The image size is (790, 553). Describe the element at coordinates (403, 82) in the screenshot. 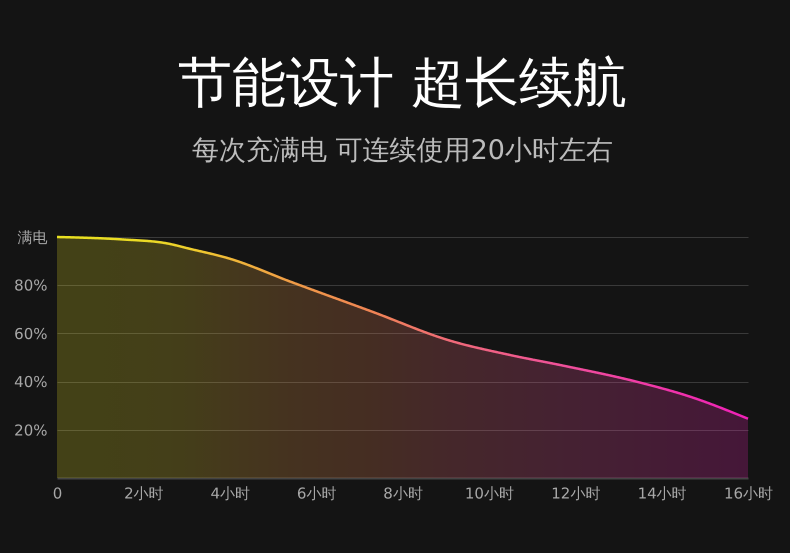

I see `chart-title: 节能设计 超长续航` at that location.